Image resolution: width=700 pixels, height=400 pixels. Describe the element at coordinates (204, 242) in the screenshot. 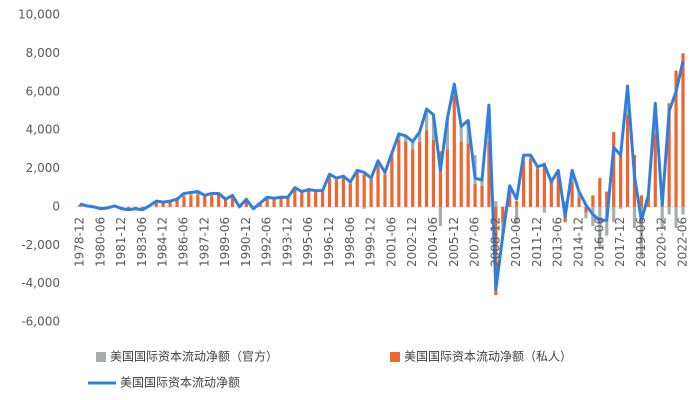

I see `x-tick-label: 1987-12` at that location.